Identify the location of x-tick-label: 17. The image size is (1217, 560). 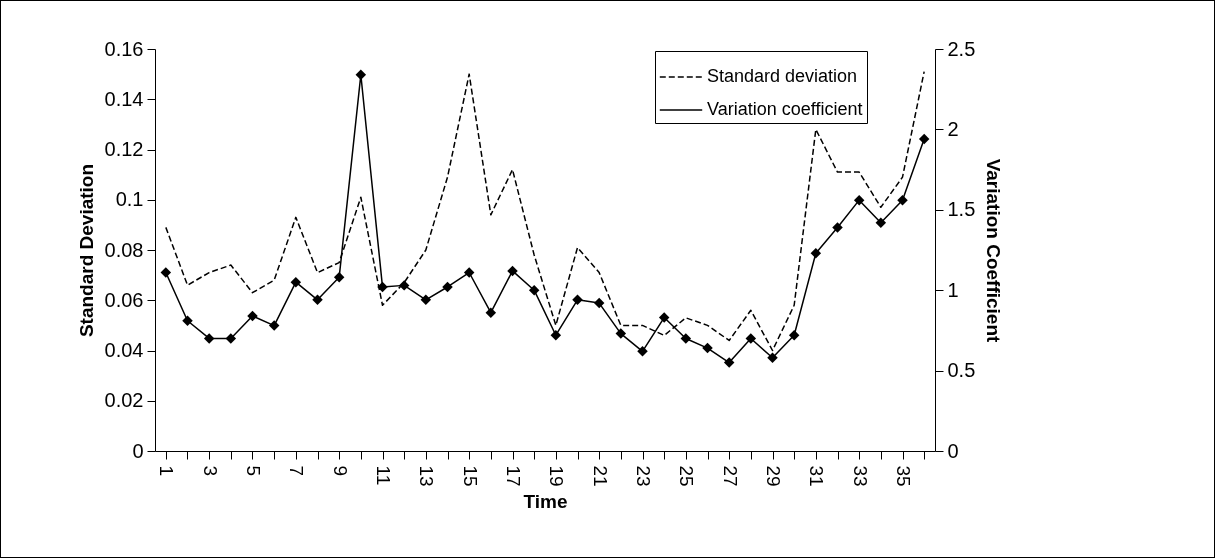
(513, 476).